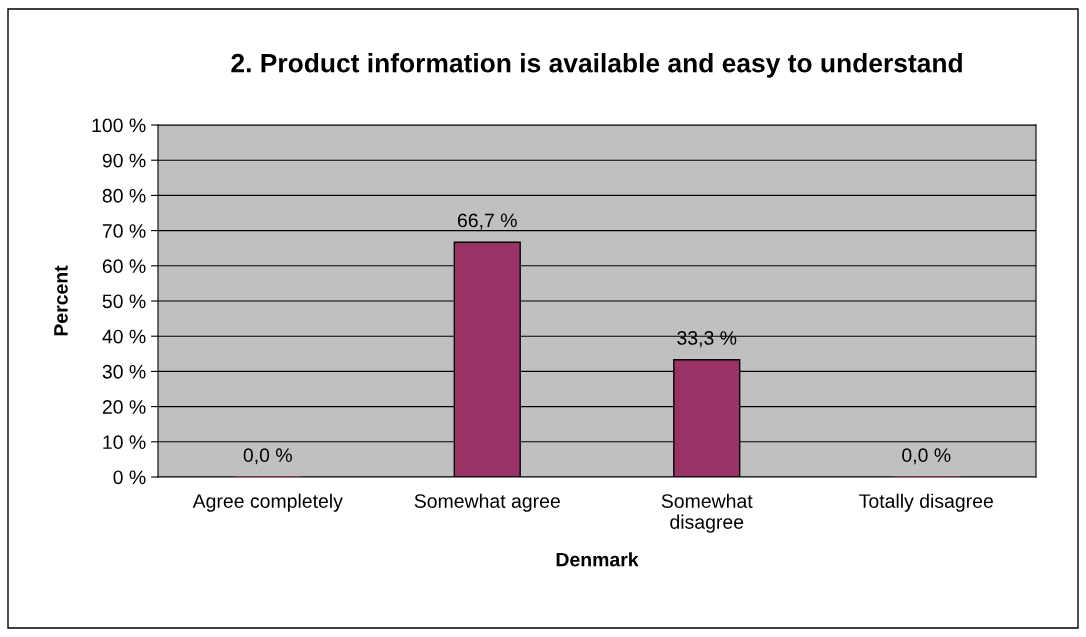 The image size is (1086, 637). What do you see at coordinates (129, 477) in the screenshot?
I see `y-tick-label: 0 %` at bounding box center [129, 477].